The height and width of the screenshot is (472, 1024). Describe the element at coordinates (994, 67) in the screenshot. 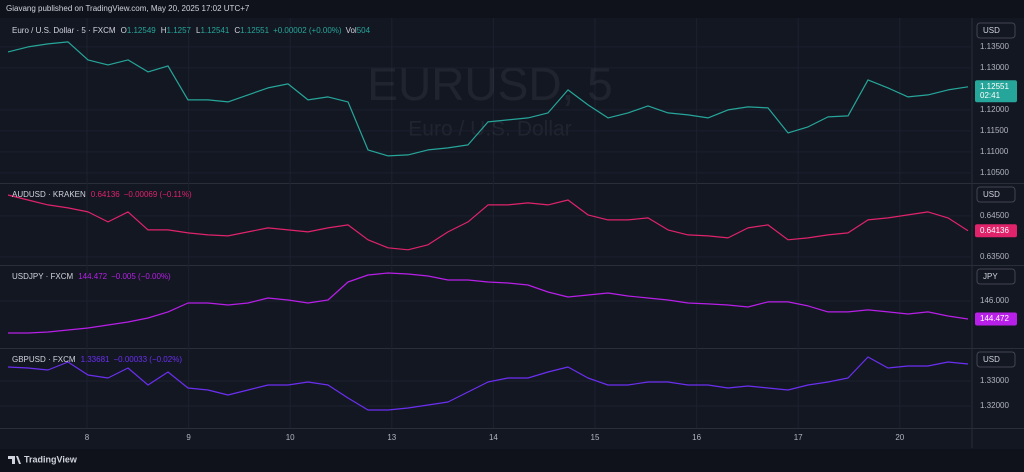

I see `y-tick-label: 1.13000` at that location.